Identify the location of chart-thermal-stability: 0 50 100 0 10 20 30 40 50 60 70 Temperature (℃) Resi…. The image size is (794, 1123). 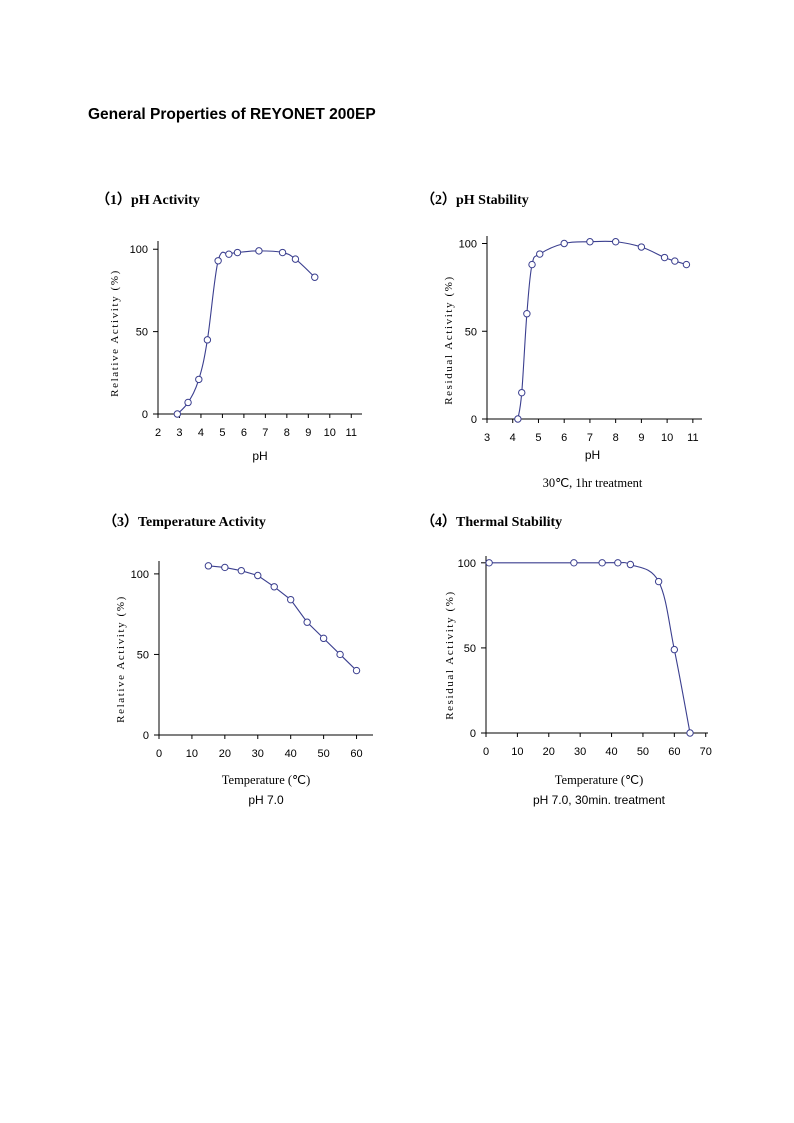
(578, 681).